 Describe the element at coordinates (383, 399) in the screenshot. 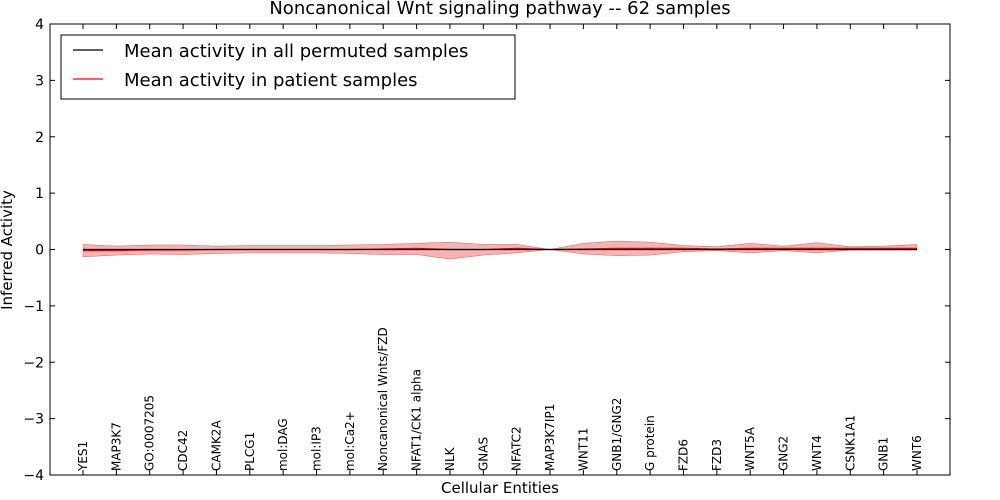

I see `x-tick-label: Noncanonical Wnts/FZD` at that location.